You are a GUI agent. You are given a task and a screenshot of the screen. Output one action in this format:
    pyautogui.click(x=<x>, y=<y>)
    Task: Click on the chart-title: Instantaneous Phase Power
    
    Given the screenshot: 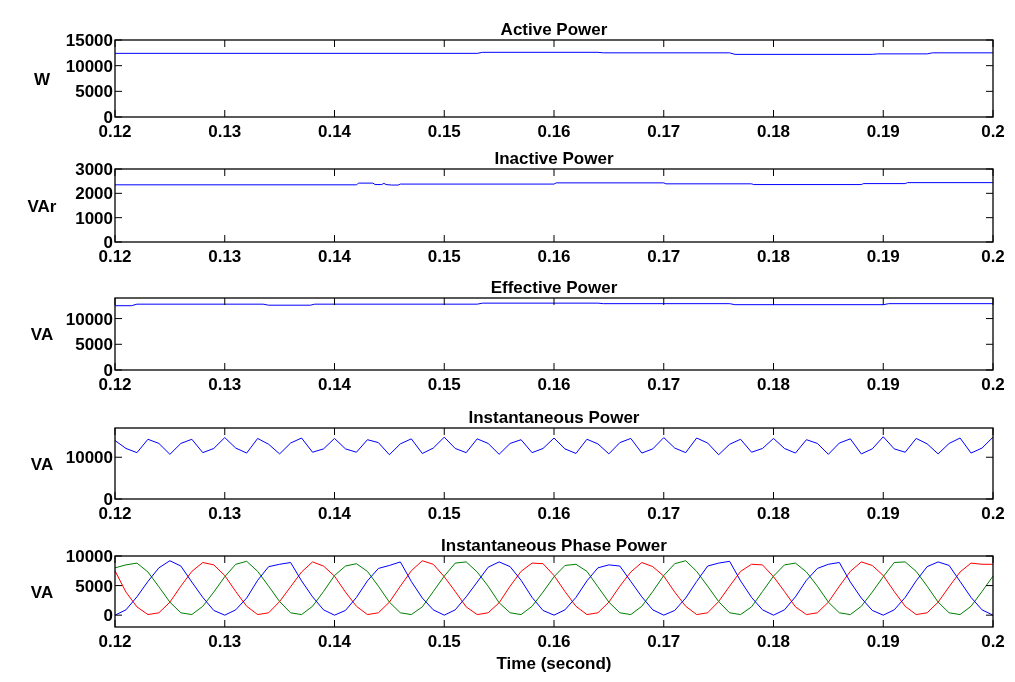 What is the action you would take?
    pyautogui.click(x=554, y=545)
    